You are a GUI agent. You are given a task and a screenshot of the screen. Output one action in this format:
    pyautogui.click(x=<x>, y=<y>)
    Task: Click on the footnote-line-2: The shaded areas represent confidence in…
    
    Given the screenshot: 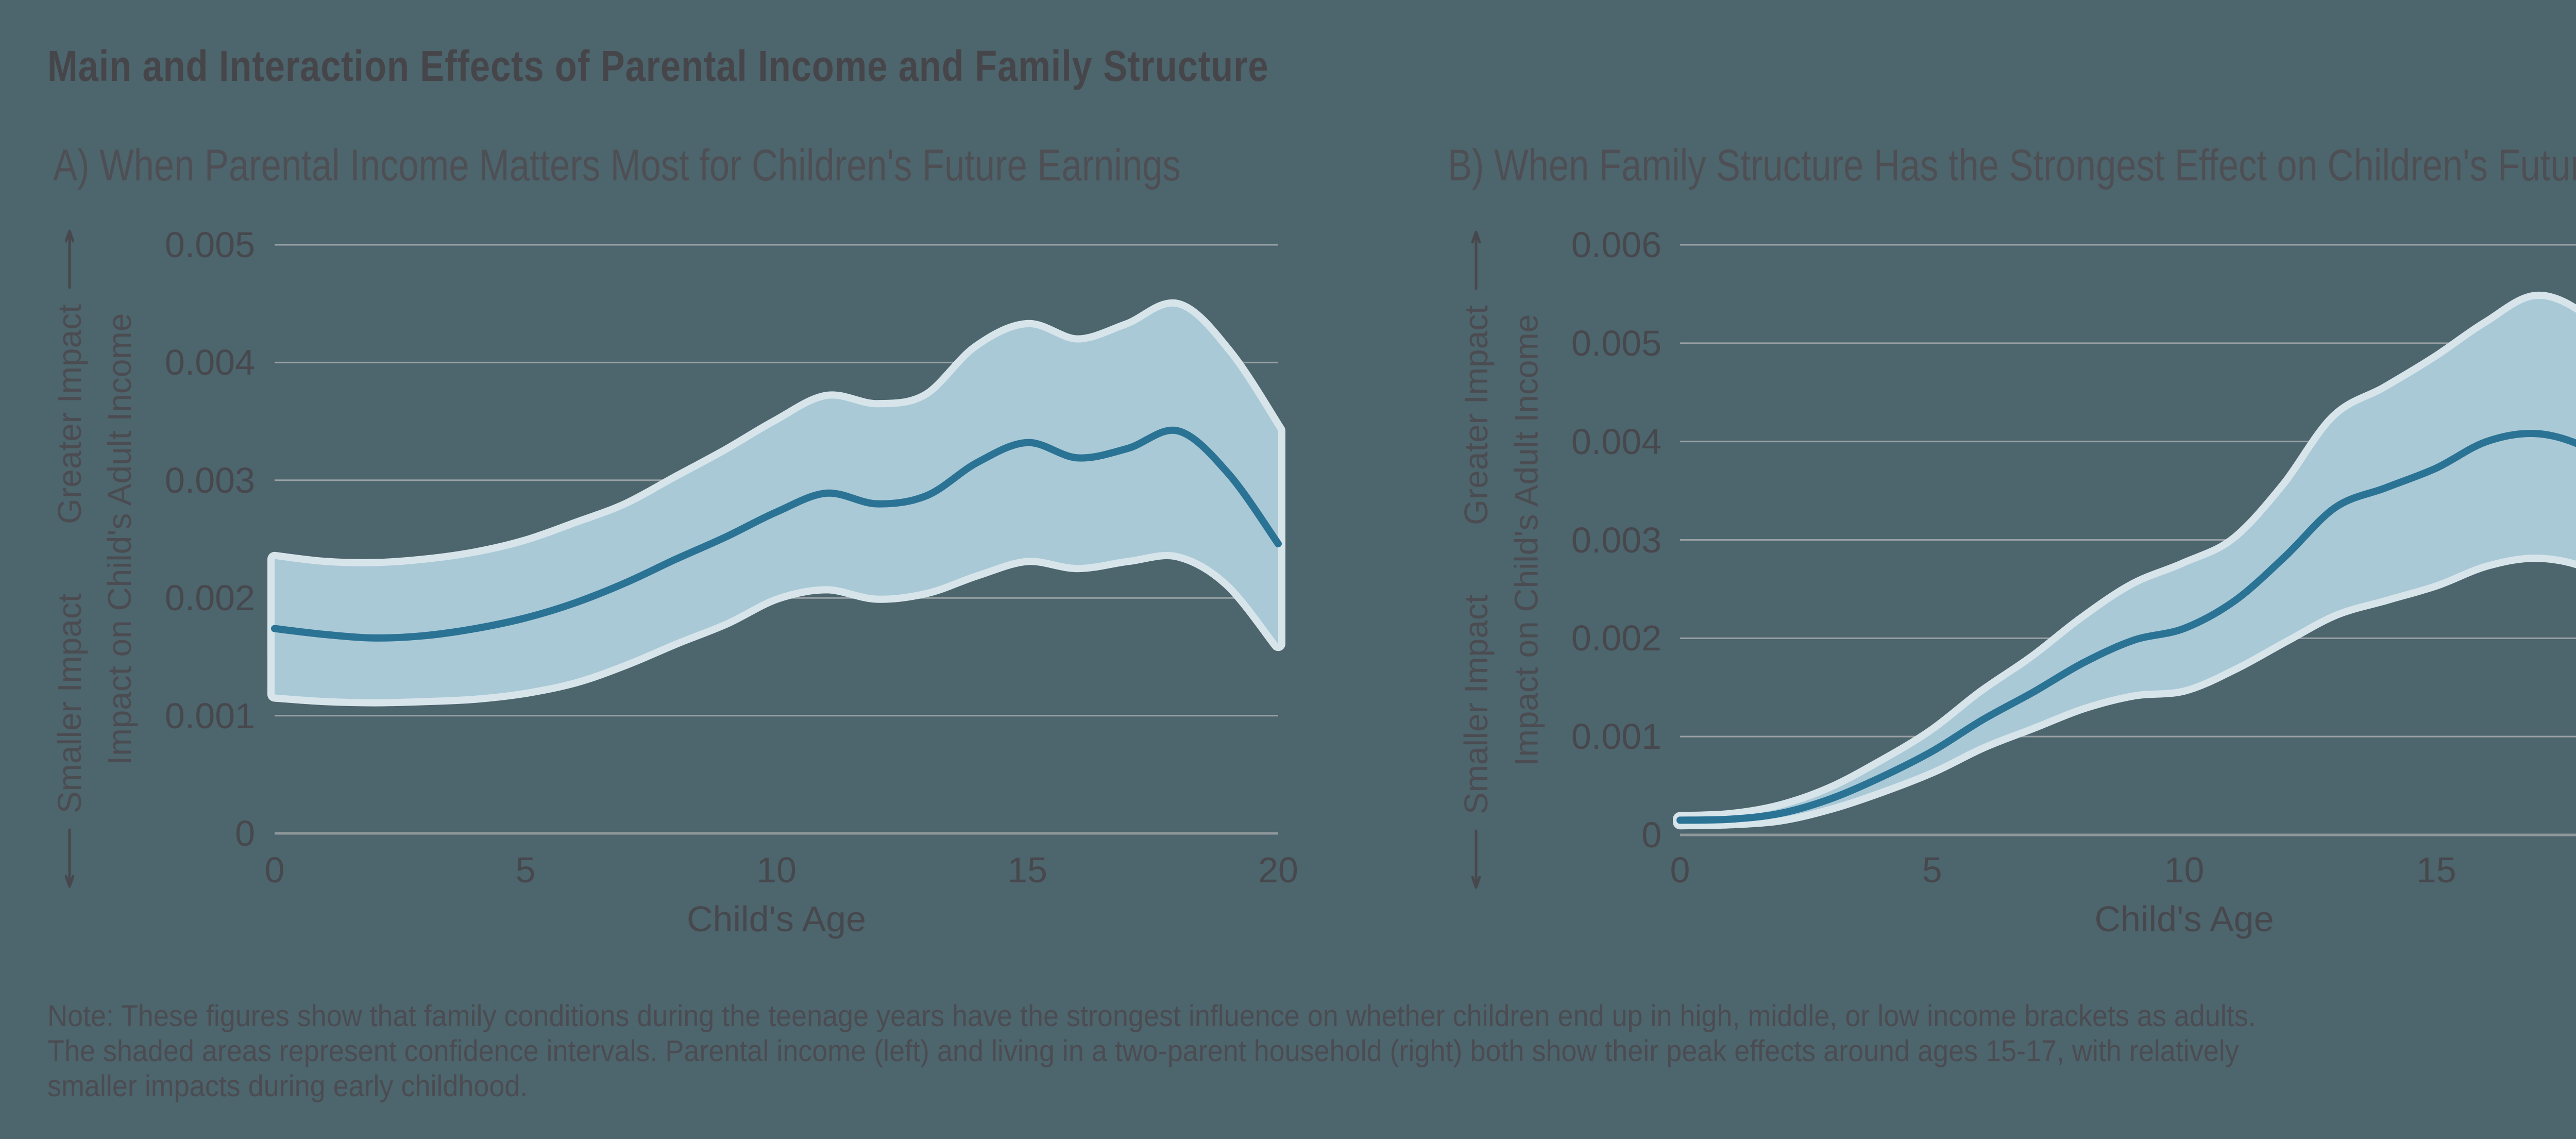 What is the action you would take?
    pyautogui.click(x=1143, y=1051)
    